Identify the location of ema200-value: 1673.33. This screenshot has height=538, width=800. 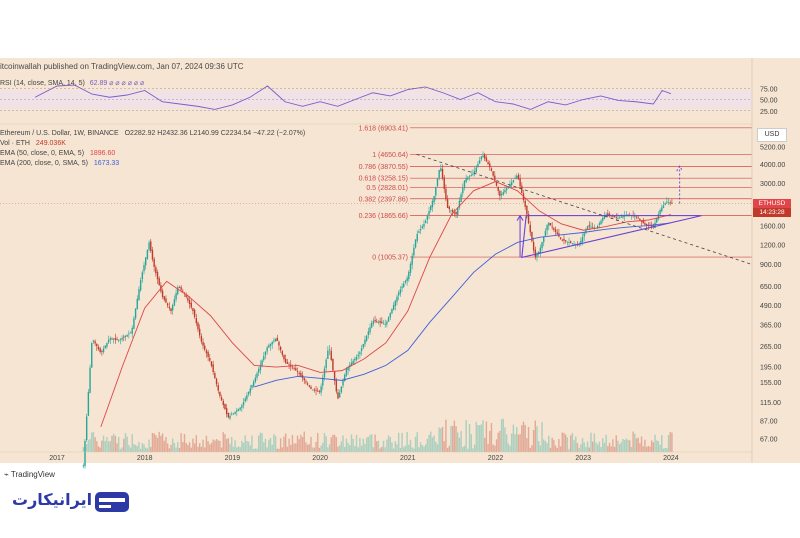
(106, 163).